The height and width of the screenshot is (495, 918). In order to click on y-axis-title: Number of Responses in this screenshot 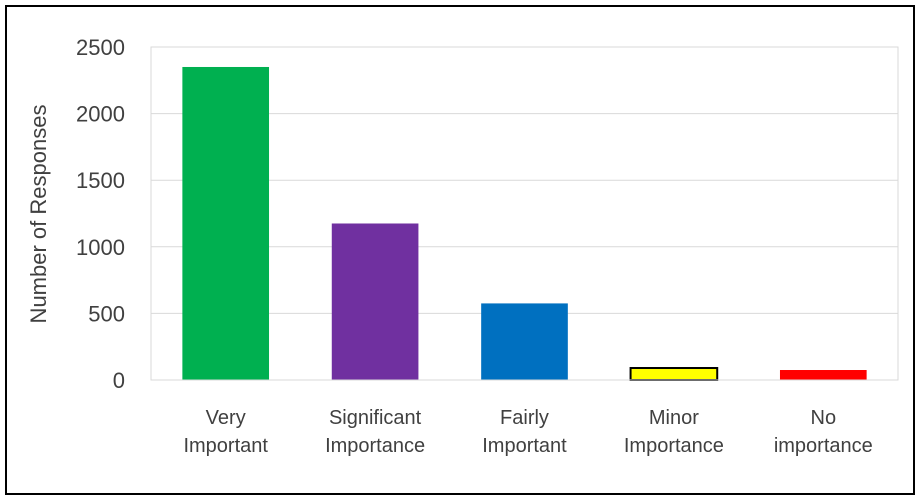, I will do `click(38, 214)`.